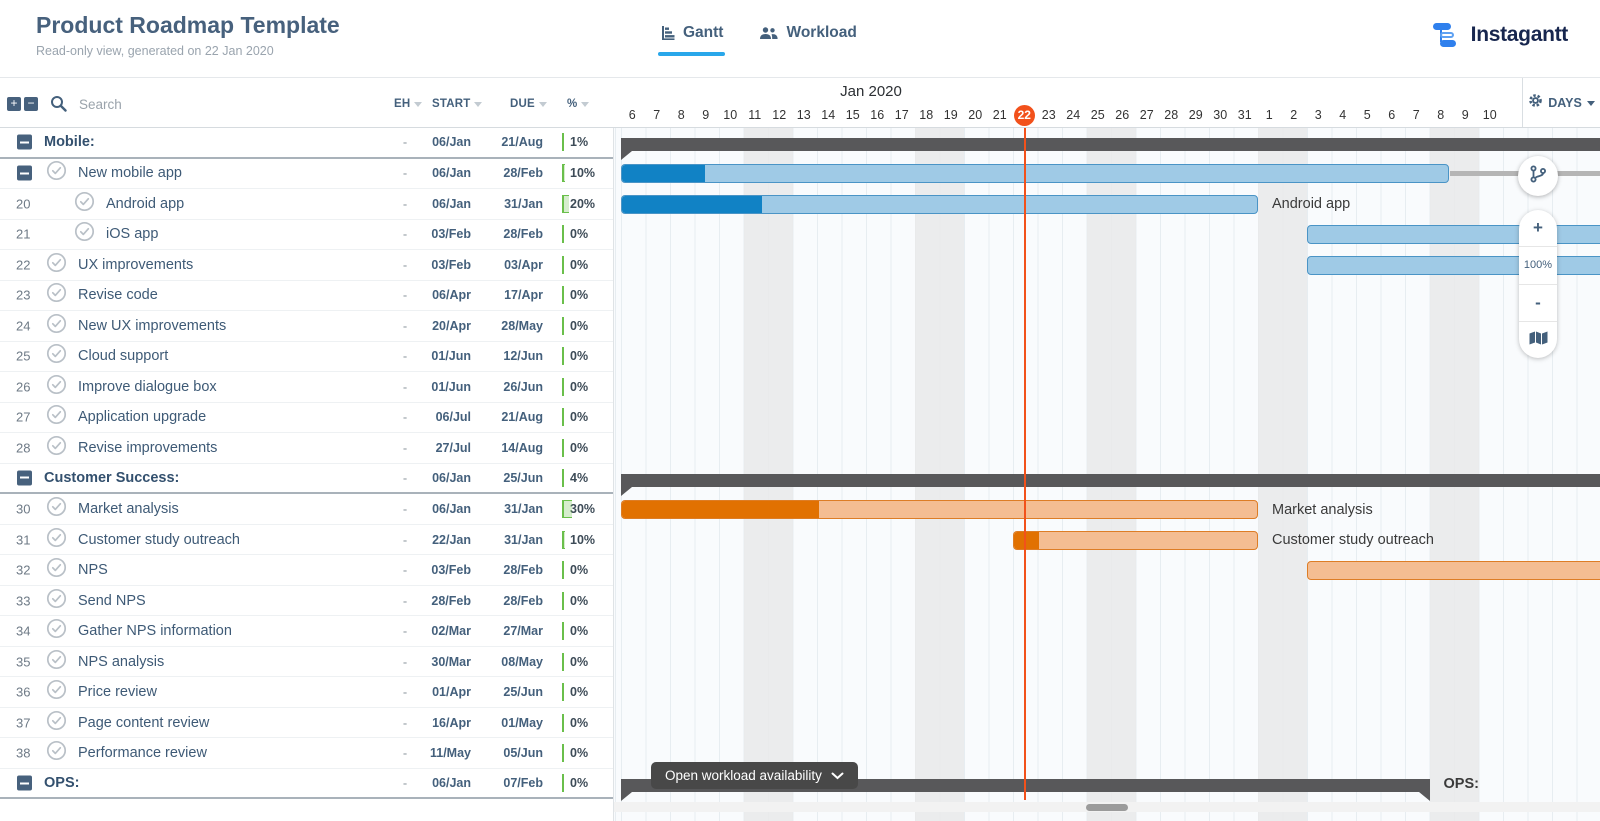 This screenshot has width=1600, height=821. I want to click on view-tabs: Gantt Workload, so click(757, 40).